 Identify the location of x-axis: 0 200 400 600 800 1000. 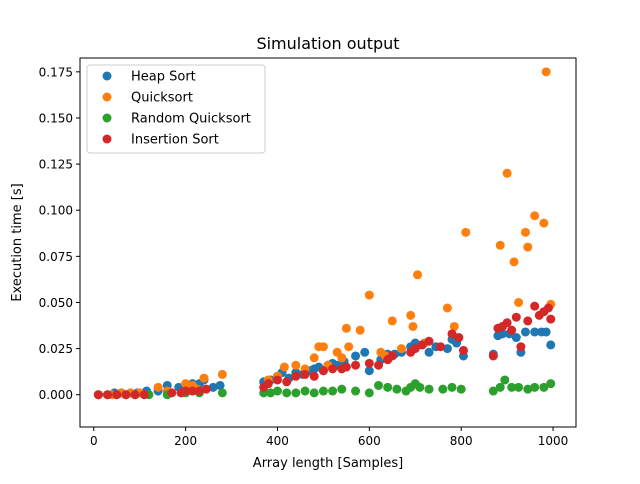
(329, 437).